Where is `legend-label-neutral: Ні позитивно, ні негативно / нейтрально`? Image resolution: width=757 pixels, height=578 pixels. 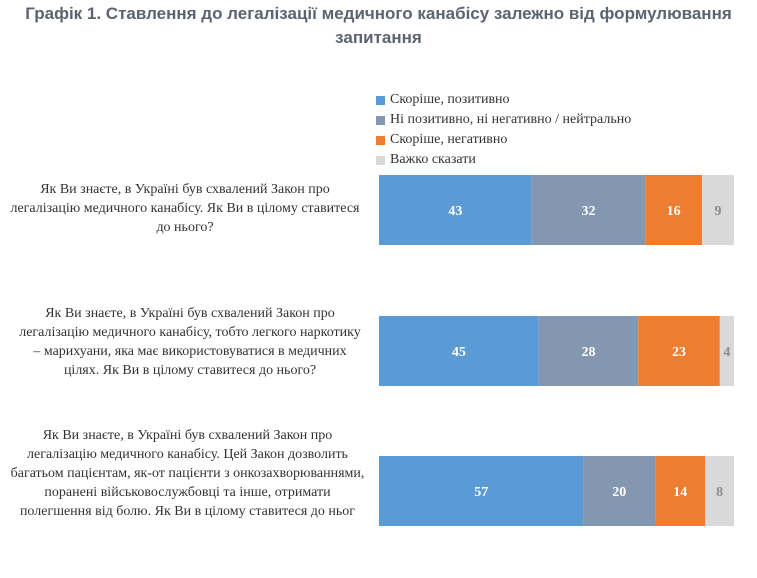
legend-label-neutral: Ні позитивно, ні негативно / нейтрально is located at coordinates (511, 119).